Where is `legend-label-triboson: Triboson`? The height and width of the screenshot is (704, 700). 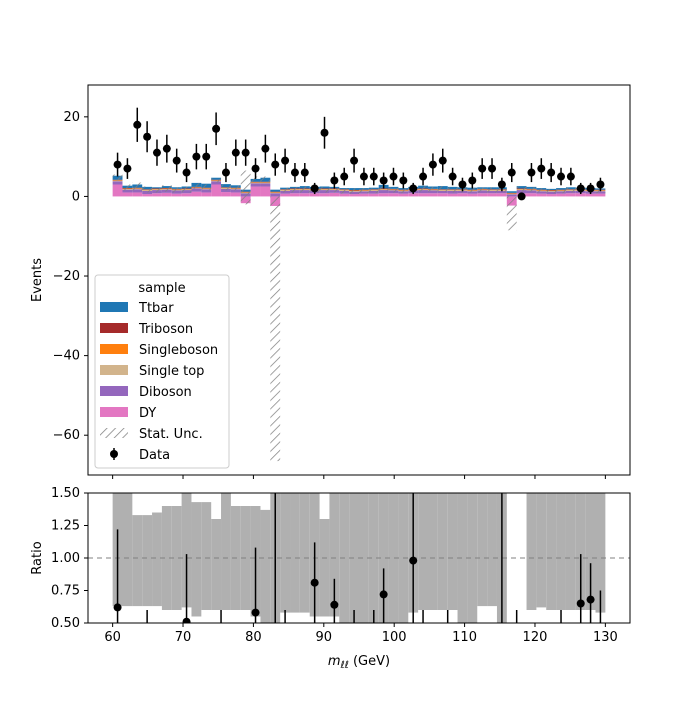
legend-label-triboson: Triboson is located at coordinates (165, 329).